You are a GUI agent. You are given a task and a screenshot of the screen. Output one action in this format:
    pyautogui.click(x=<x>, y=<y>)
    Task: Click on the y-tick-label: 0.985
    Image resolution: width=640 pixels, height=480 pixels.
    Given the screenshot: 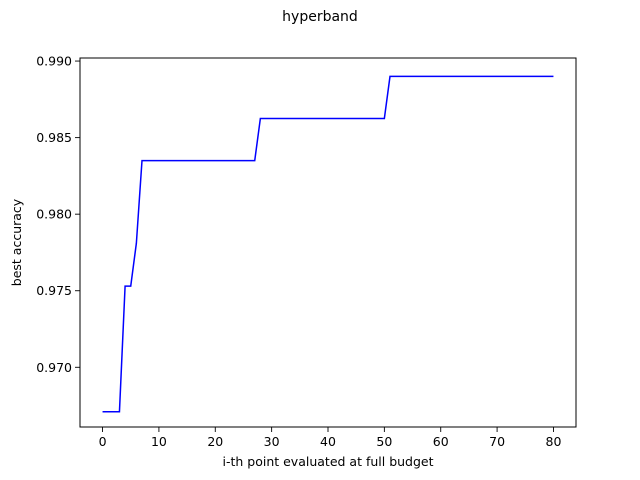 What is the action you would take?
    pyautogui.click(x=54, y=137)
    